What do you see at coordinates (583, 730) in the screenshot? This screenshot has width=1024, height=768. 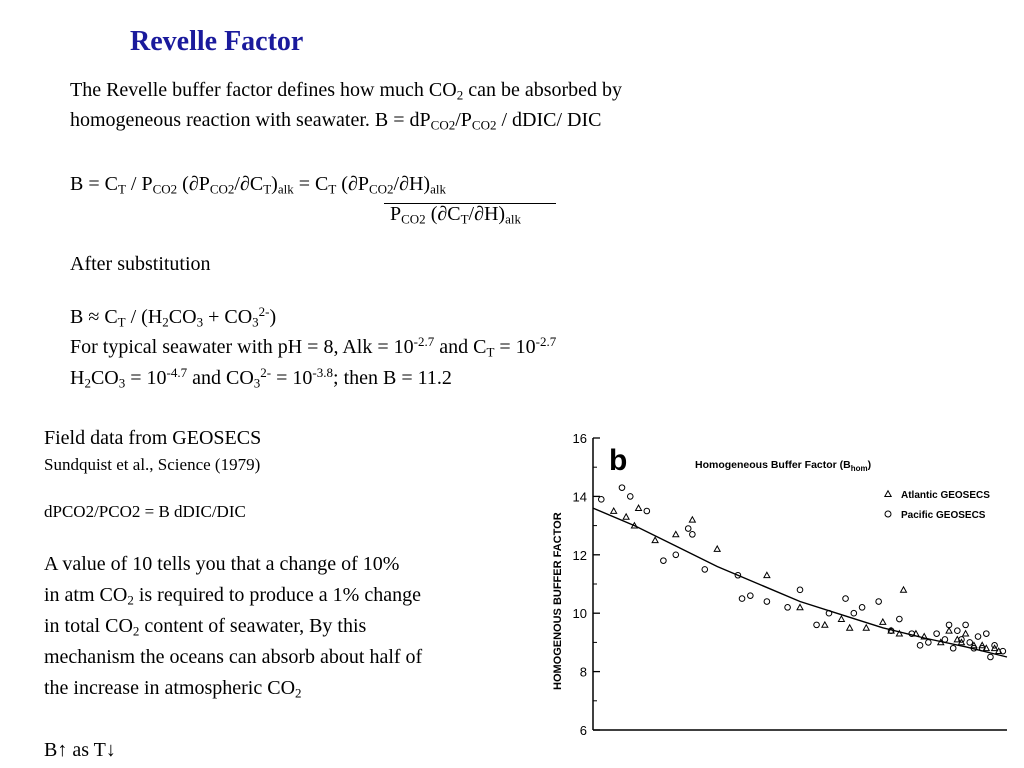 I see `y-tick-label: 6` at bounding box center [583, 730].